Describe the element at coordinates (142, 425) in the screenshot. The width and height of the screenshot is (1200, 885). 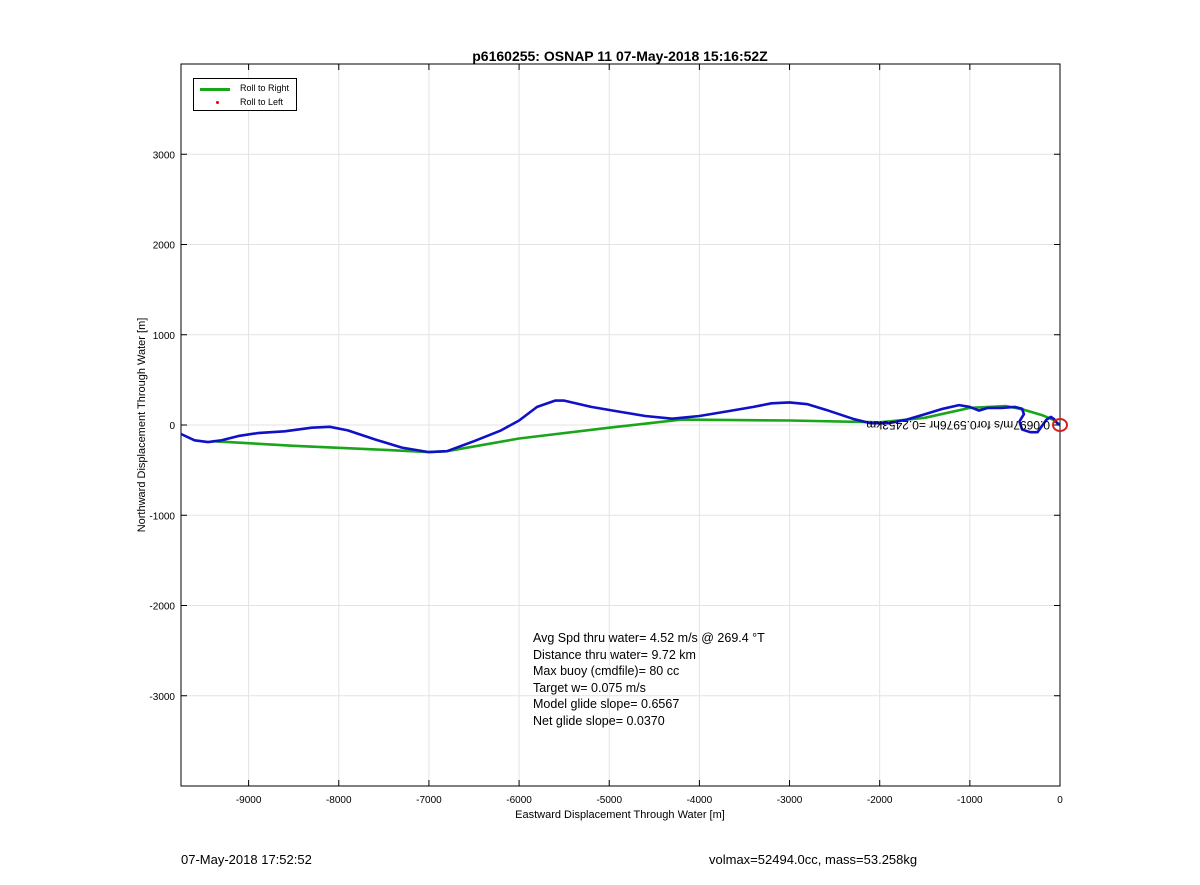
I see `y-axis-label: Northward Displacement Through Water [m]` at that location.